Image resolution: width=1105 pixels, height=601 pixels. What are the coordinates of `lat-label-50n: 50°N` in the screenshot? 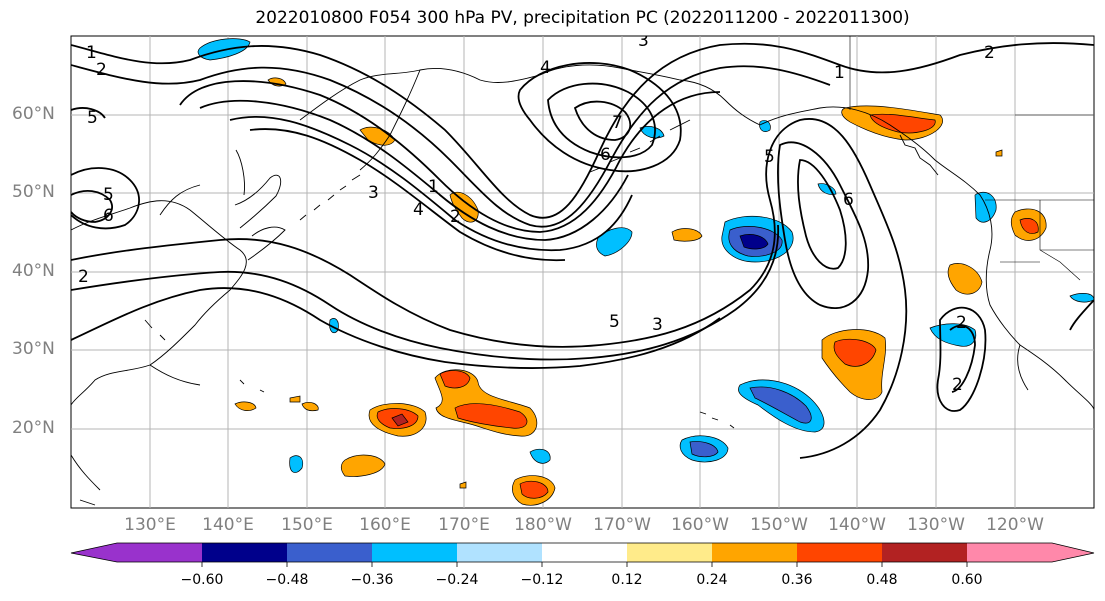 It's located at (33, 192).